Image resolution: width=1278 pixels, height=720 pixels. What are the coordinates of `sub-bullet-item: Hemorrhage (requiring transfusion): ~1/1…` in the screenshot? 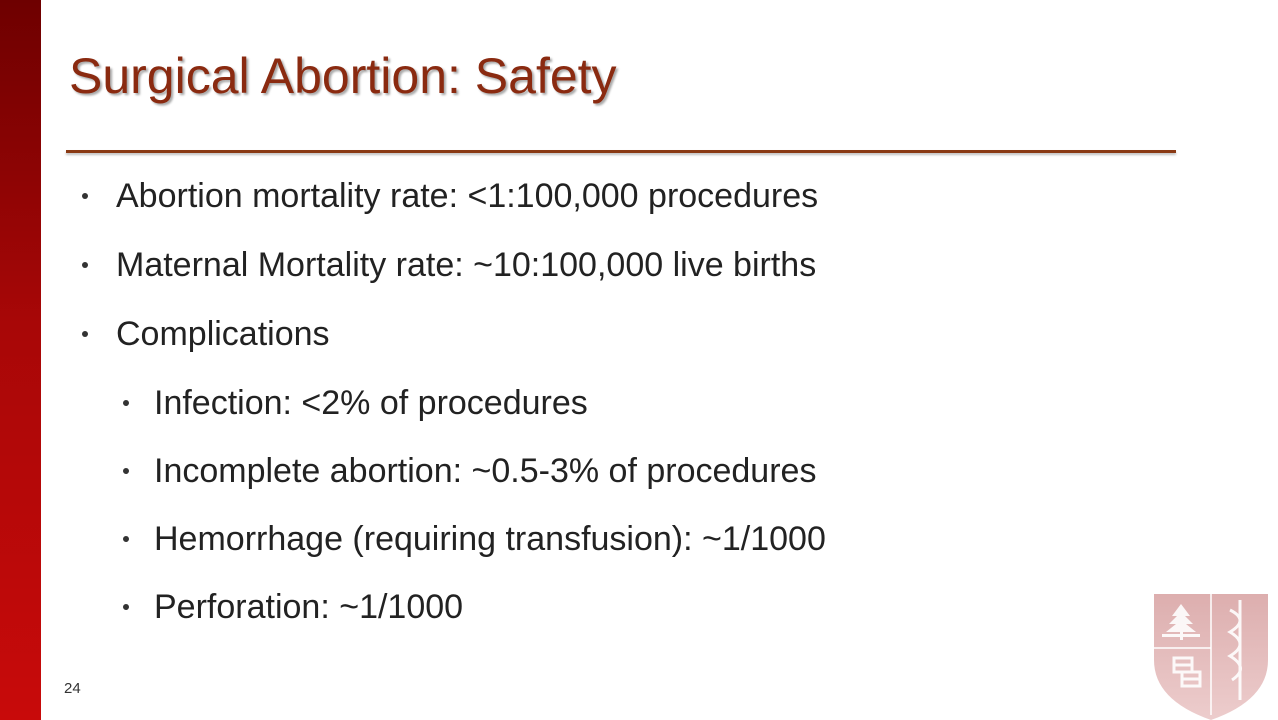 It's located at (474, 539).